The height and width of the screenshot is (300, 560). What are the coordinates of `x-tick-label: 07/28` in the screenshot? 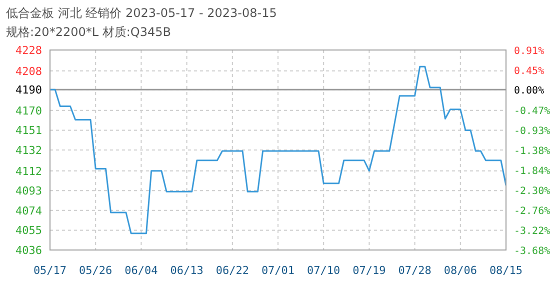 It's located at (415, 270).